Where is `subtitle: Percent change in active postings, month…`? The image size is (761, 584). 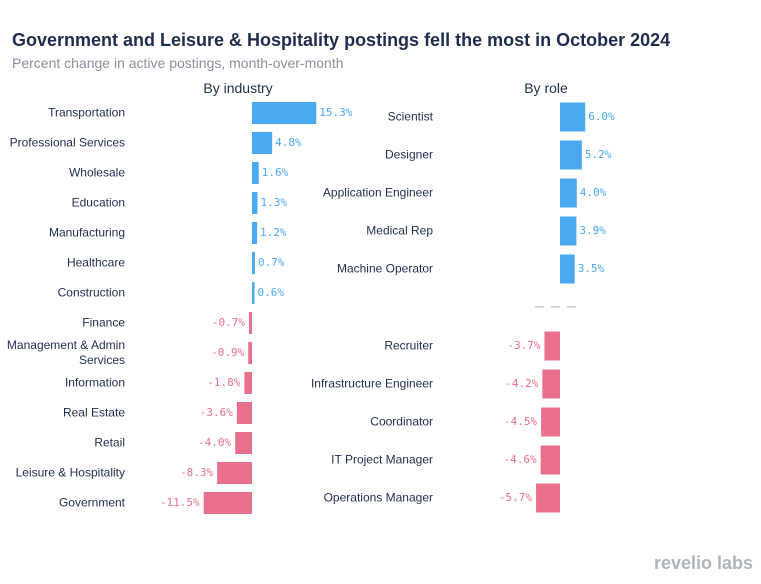 subtitle: Percent change in active postings, month… is located at coordinates (178, 63).